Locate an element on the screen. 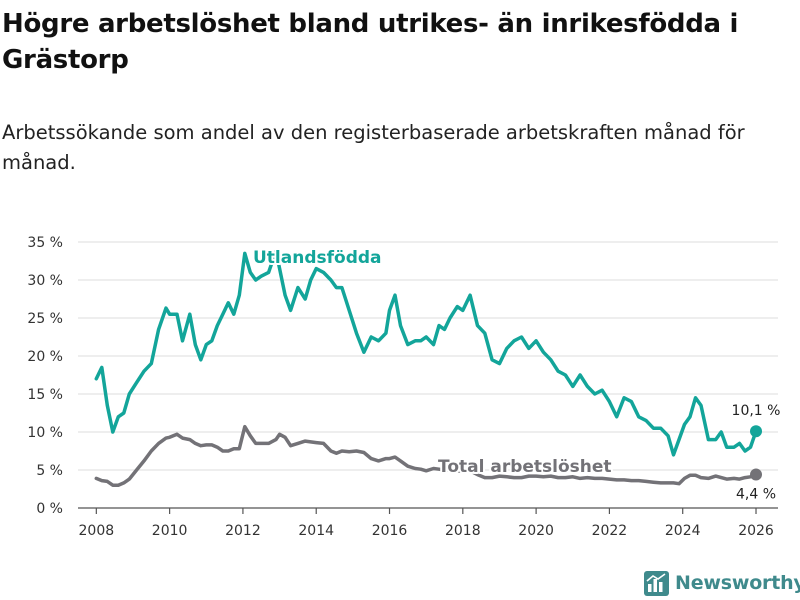  x-tick-label: 2020 is located at coordinates (536, 531).